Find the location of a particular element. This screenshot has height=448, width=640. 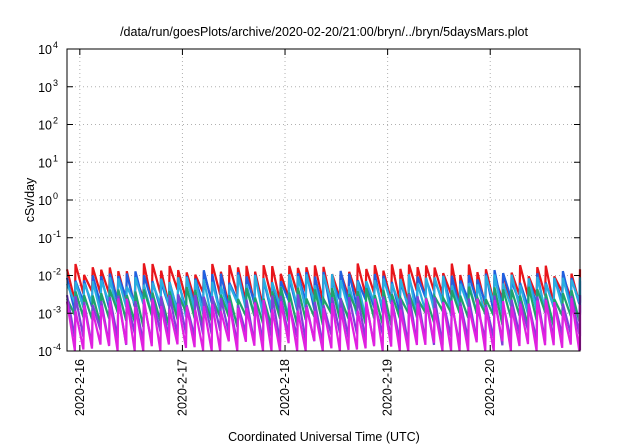

x-tick-label: 2020-2-20 is located at coordinates (490, 387).